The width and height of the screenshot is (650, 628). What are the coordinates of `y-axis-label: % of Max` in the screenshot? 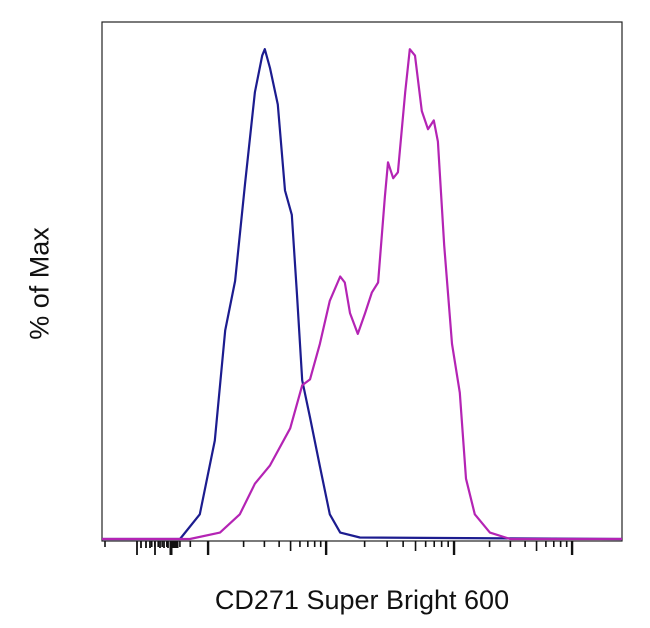 It's located at (39, 283).